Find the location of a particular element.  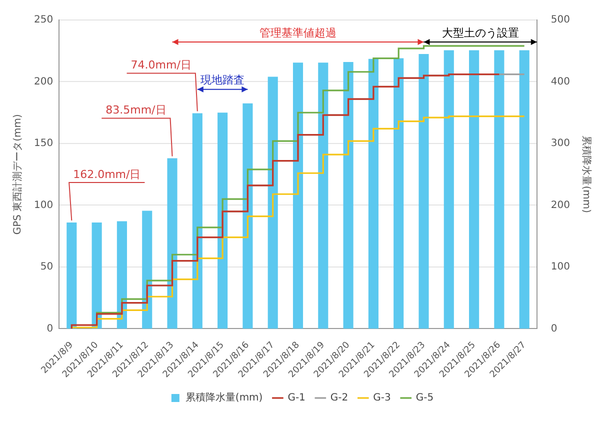

y-tick-label: 250 is located at coordinates (44, 20).